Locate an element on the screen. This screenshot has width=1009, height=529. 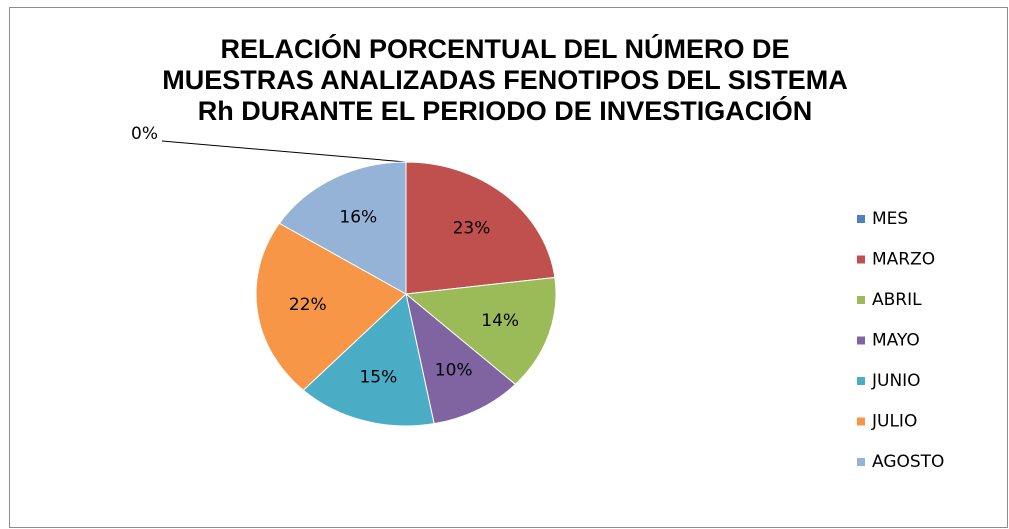
legend-label: JUNIO is located at coordinates (896, 381).